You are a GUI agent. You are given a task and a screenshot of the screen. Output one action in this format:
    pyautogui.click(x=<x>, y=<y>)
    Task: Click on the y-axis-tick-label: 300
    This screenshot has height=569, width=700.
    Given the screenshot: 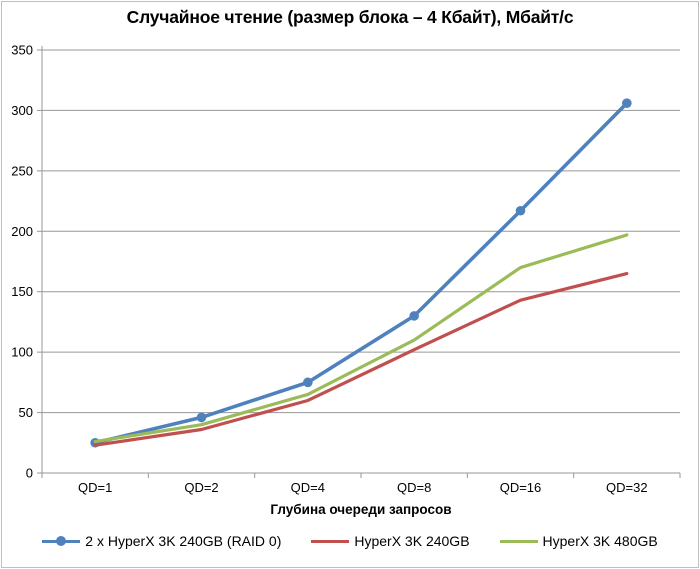 What is the action you would take?
    pyautogui.click(x=22, y=110)
    